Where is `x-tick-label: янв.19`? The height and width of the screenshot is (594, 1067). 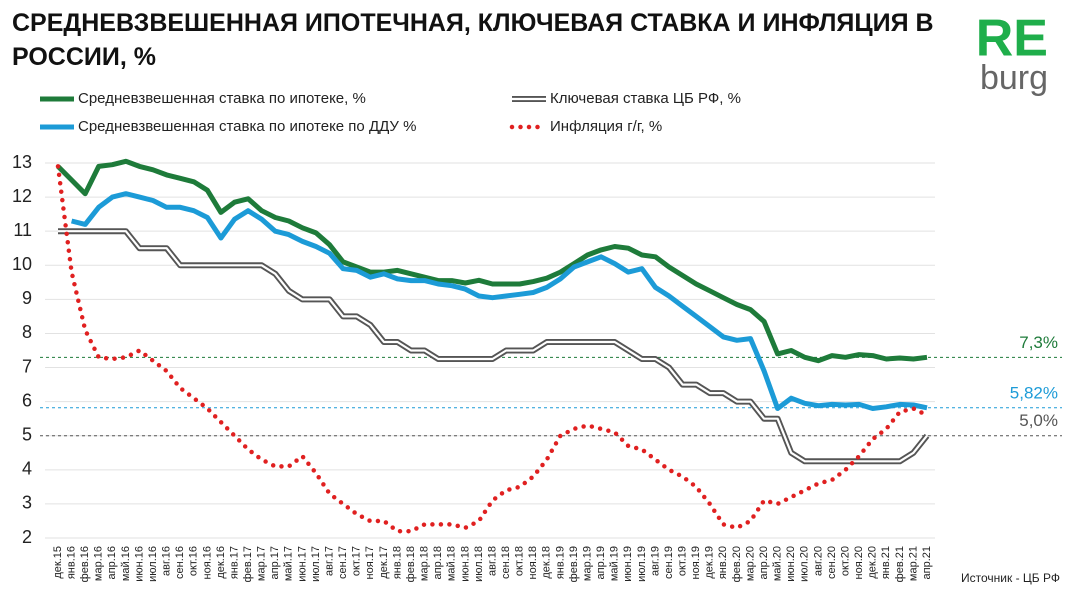
x-tick-label: янв.19 is located at coordinates (560, 562).